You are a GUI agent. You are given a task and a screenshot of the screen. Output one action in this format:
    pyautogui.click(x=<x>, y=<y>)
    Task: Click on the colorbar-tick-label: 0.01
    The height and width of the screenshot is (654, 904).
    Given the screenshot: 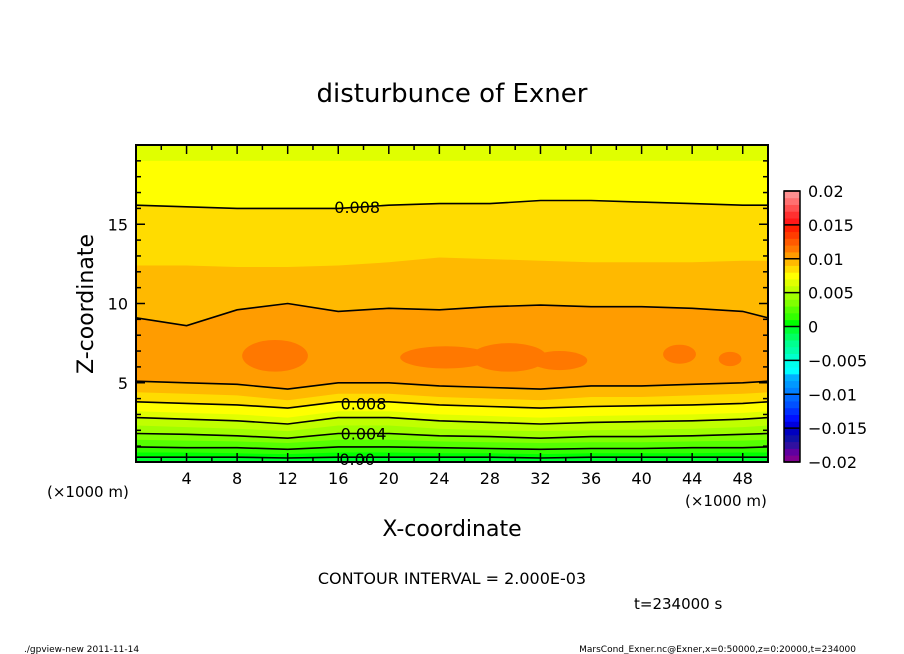 What is the action you would take?
    pyautogui.click(x=826, y=259)
    